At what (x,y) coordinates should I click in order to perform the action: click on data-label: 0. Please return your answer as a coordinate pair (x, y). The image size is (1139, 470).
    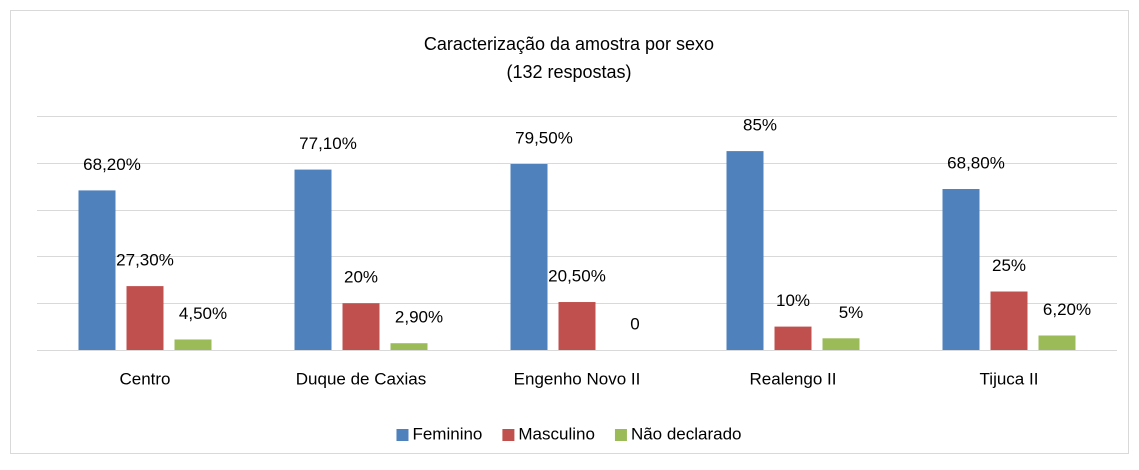
    Looking at the image, I should click on (634, 323).